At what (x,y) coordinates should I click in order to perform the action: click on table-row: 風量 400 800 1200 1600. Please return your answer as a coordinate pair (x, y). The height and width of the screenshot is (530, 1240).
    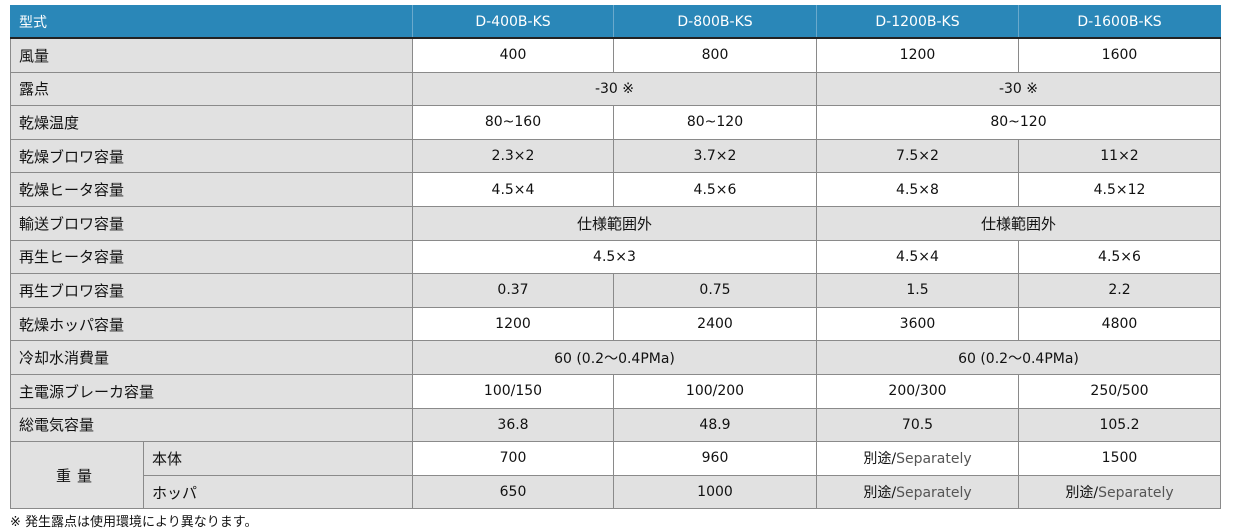
    Looking at the image, I should click on (615, 55).